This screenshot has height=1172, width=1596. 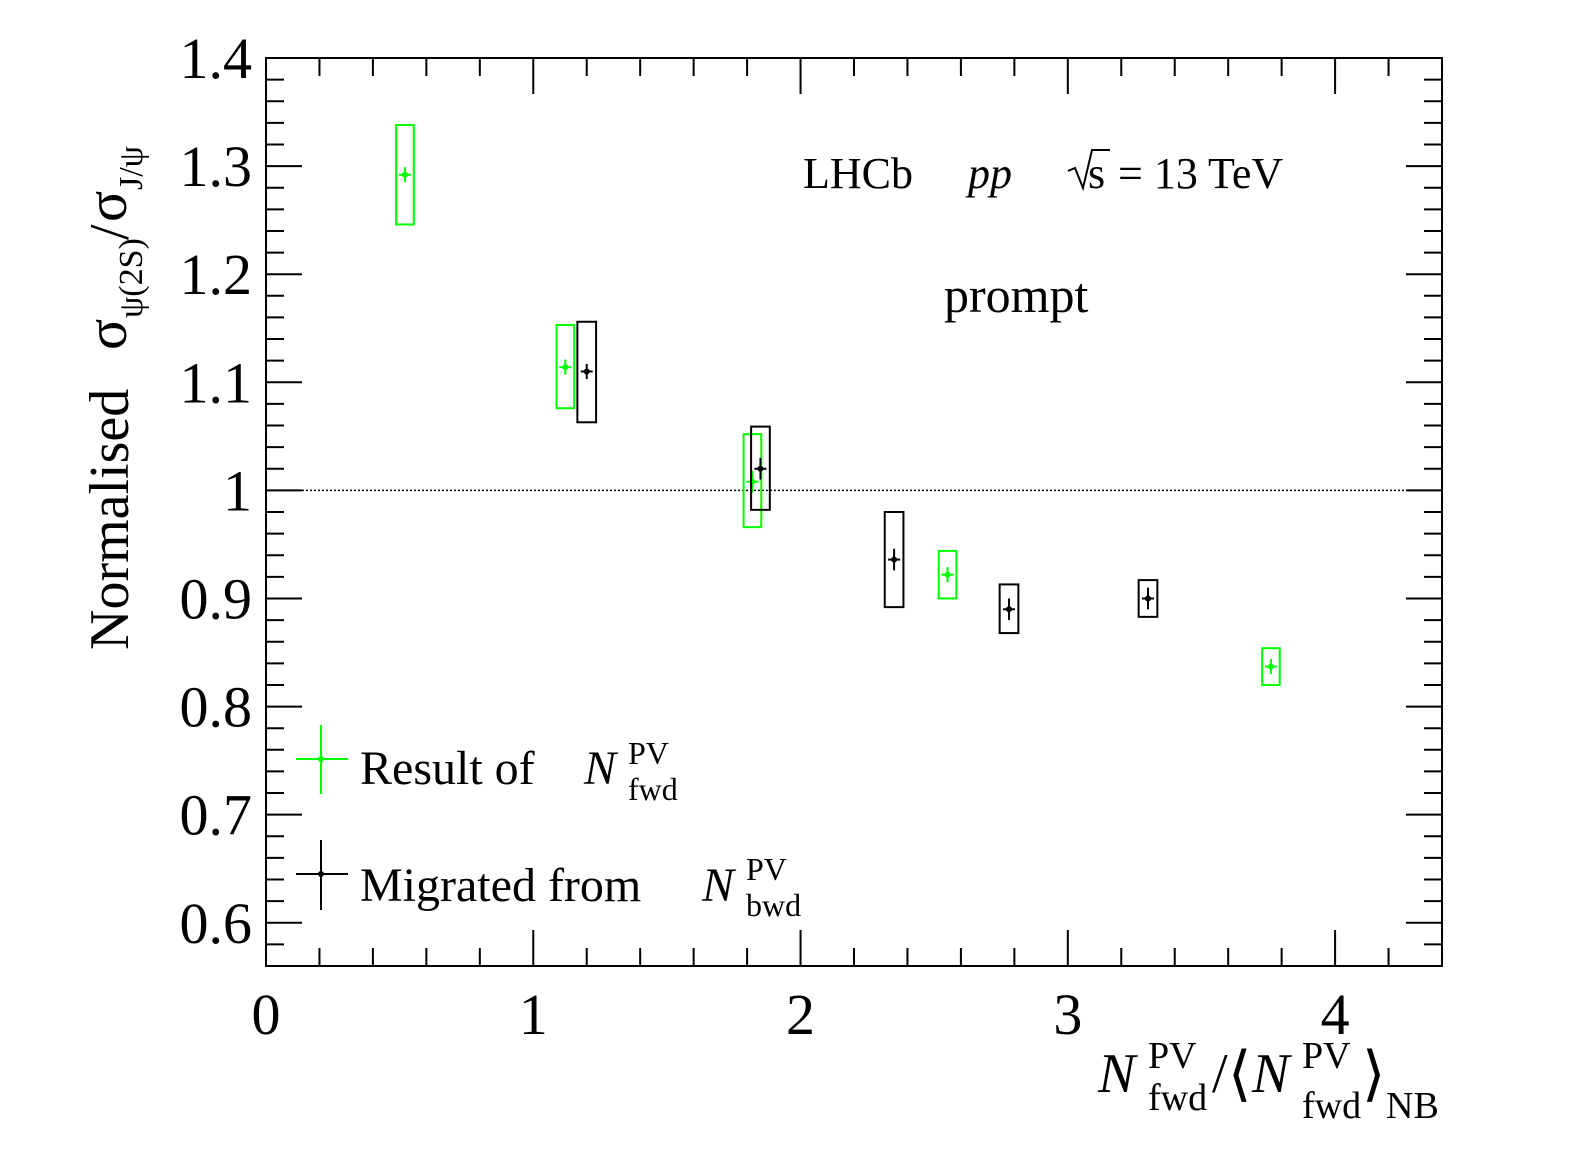 What do you see at coordinates (1335, 1014) in the screenshot?
I see `x-tick-label: 4` at bounding box center [1335, 1014].